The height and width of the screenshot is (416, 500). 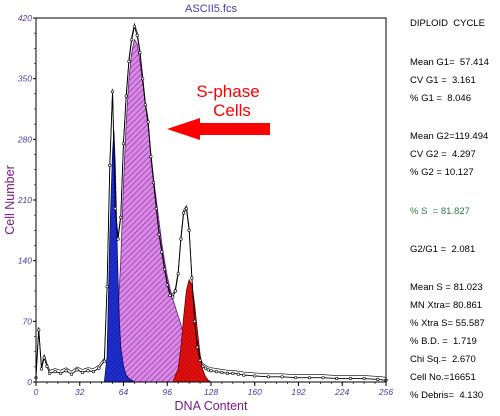 I want to click on annotation-line-1: S-phase, so click(x=227, y=91).